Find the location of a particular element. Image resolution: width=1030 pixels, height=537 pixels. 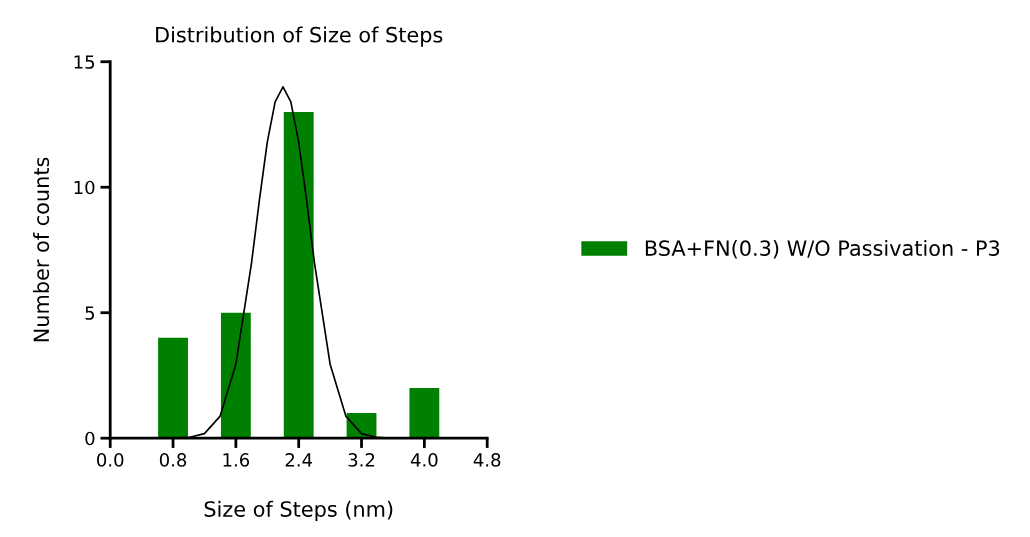

y-tick-label: 15 is located at coordinates (84, 62).